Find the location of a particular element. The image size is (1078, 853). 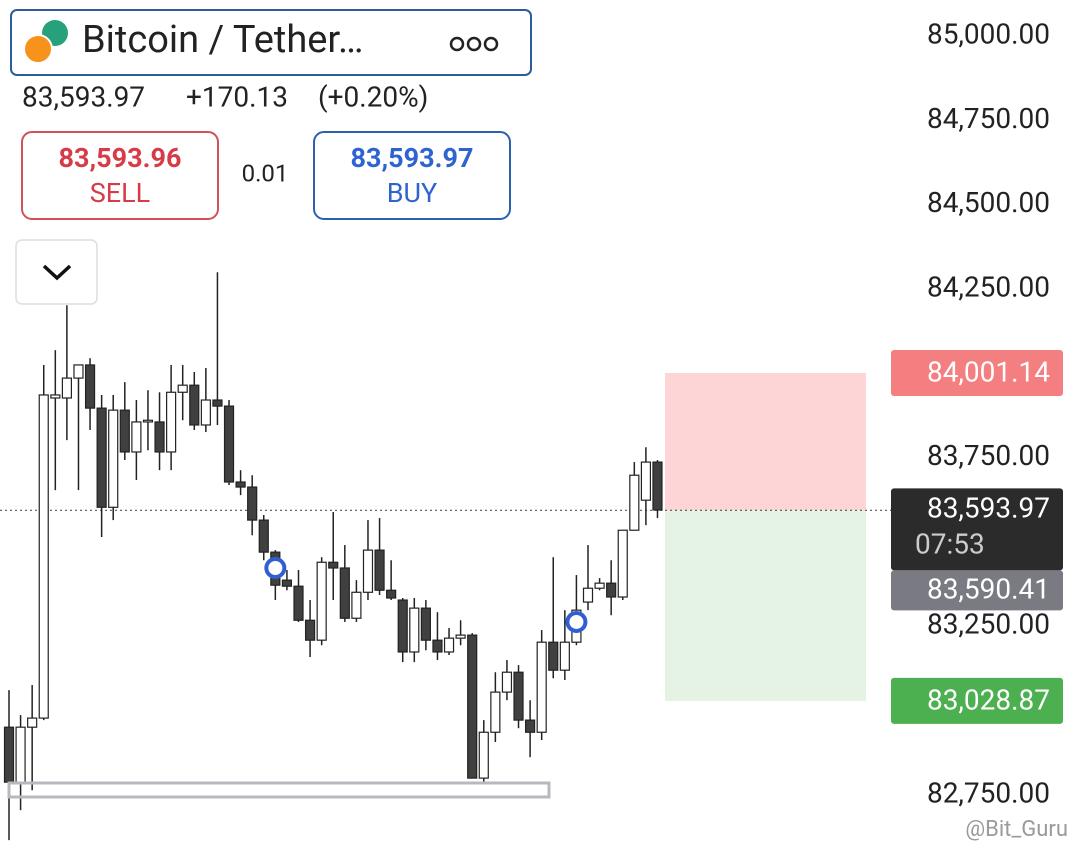

buy-label: BUY is located at coordinates (412, 193).